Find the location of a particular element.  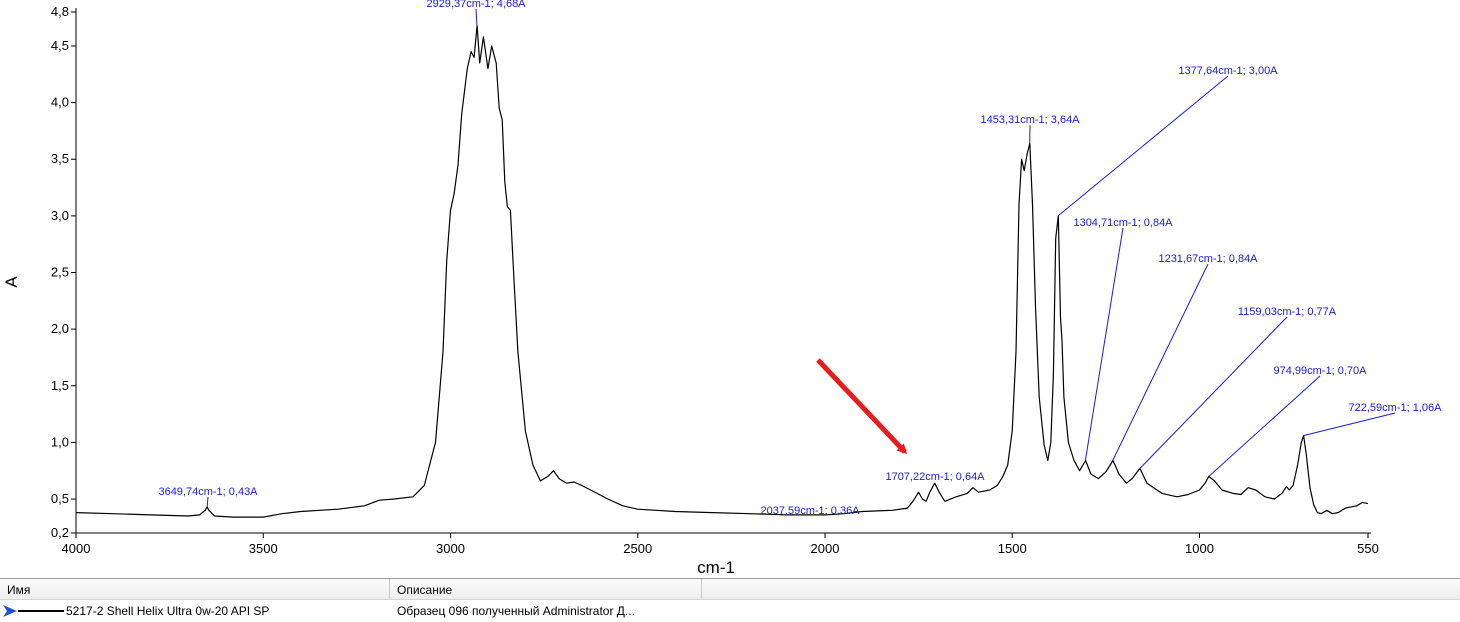

peak-label: 1159,03cm-1; 0,77A is located at coordinates (1287, 312).